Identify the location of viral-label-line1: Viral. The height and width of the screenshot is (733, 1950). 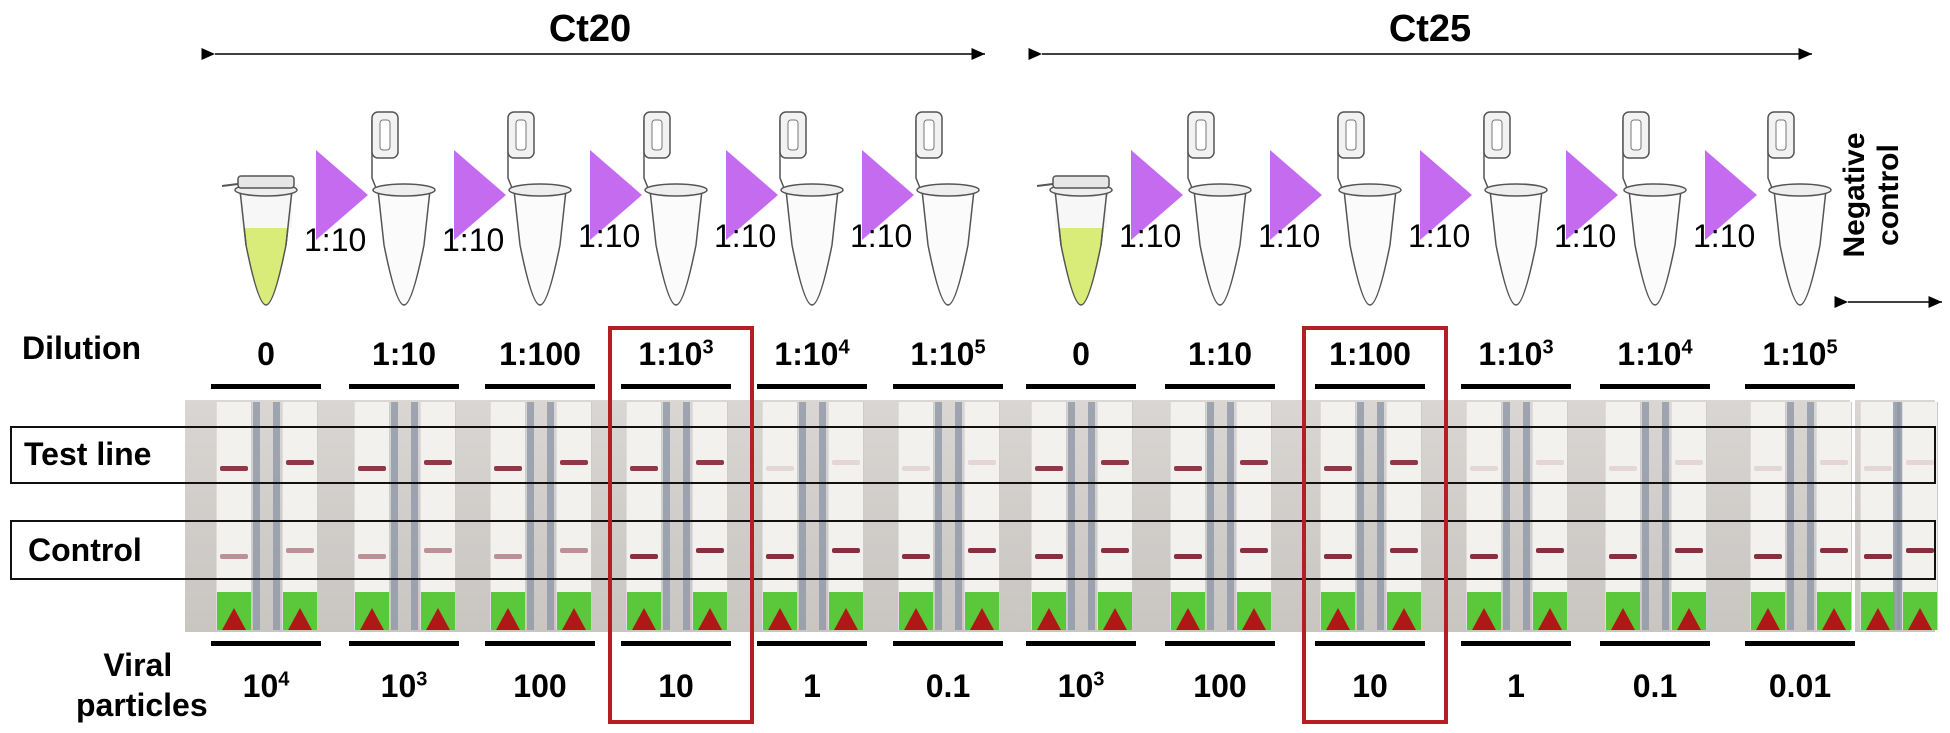
(138, 665).